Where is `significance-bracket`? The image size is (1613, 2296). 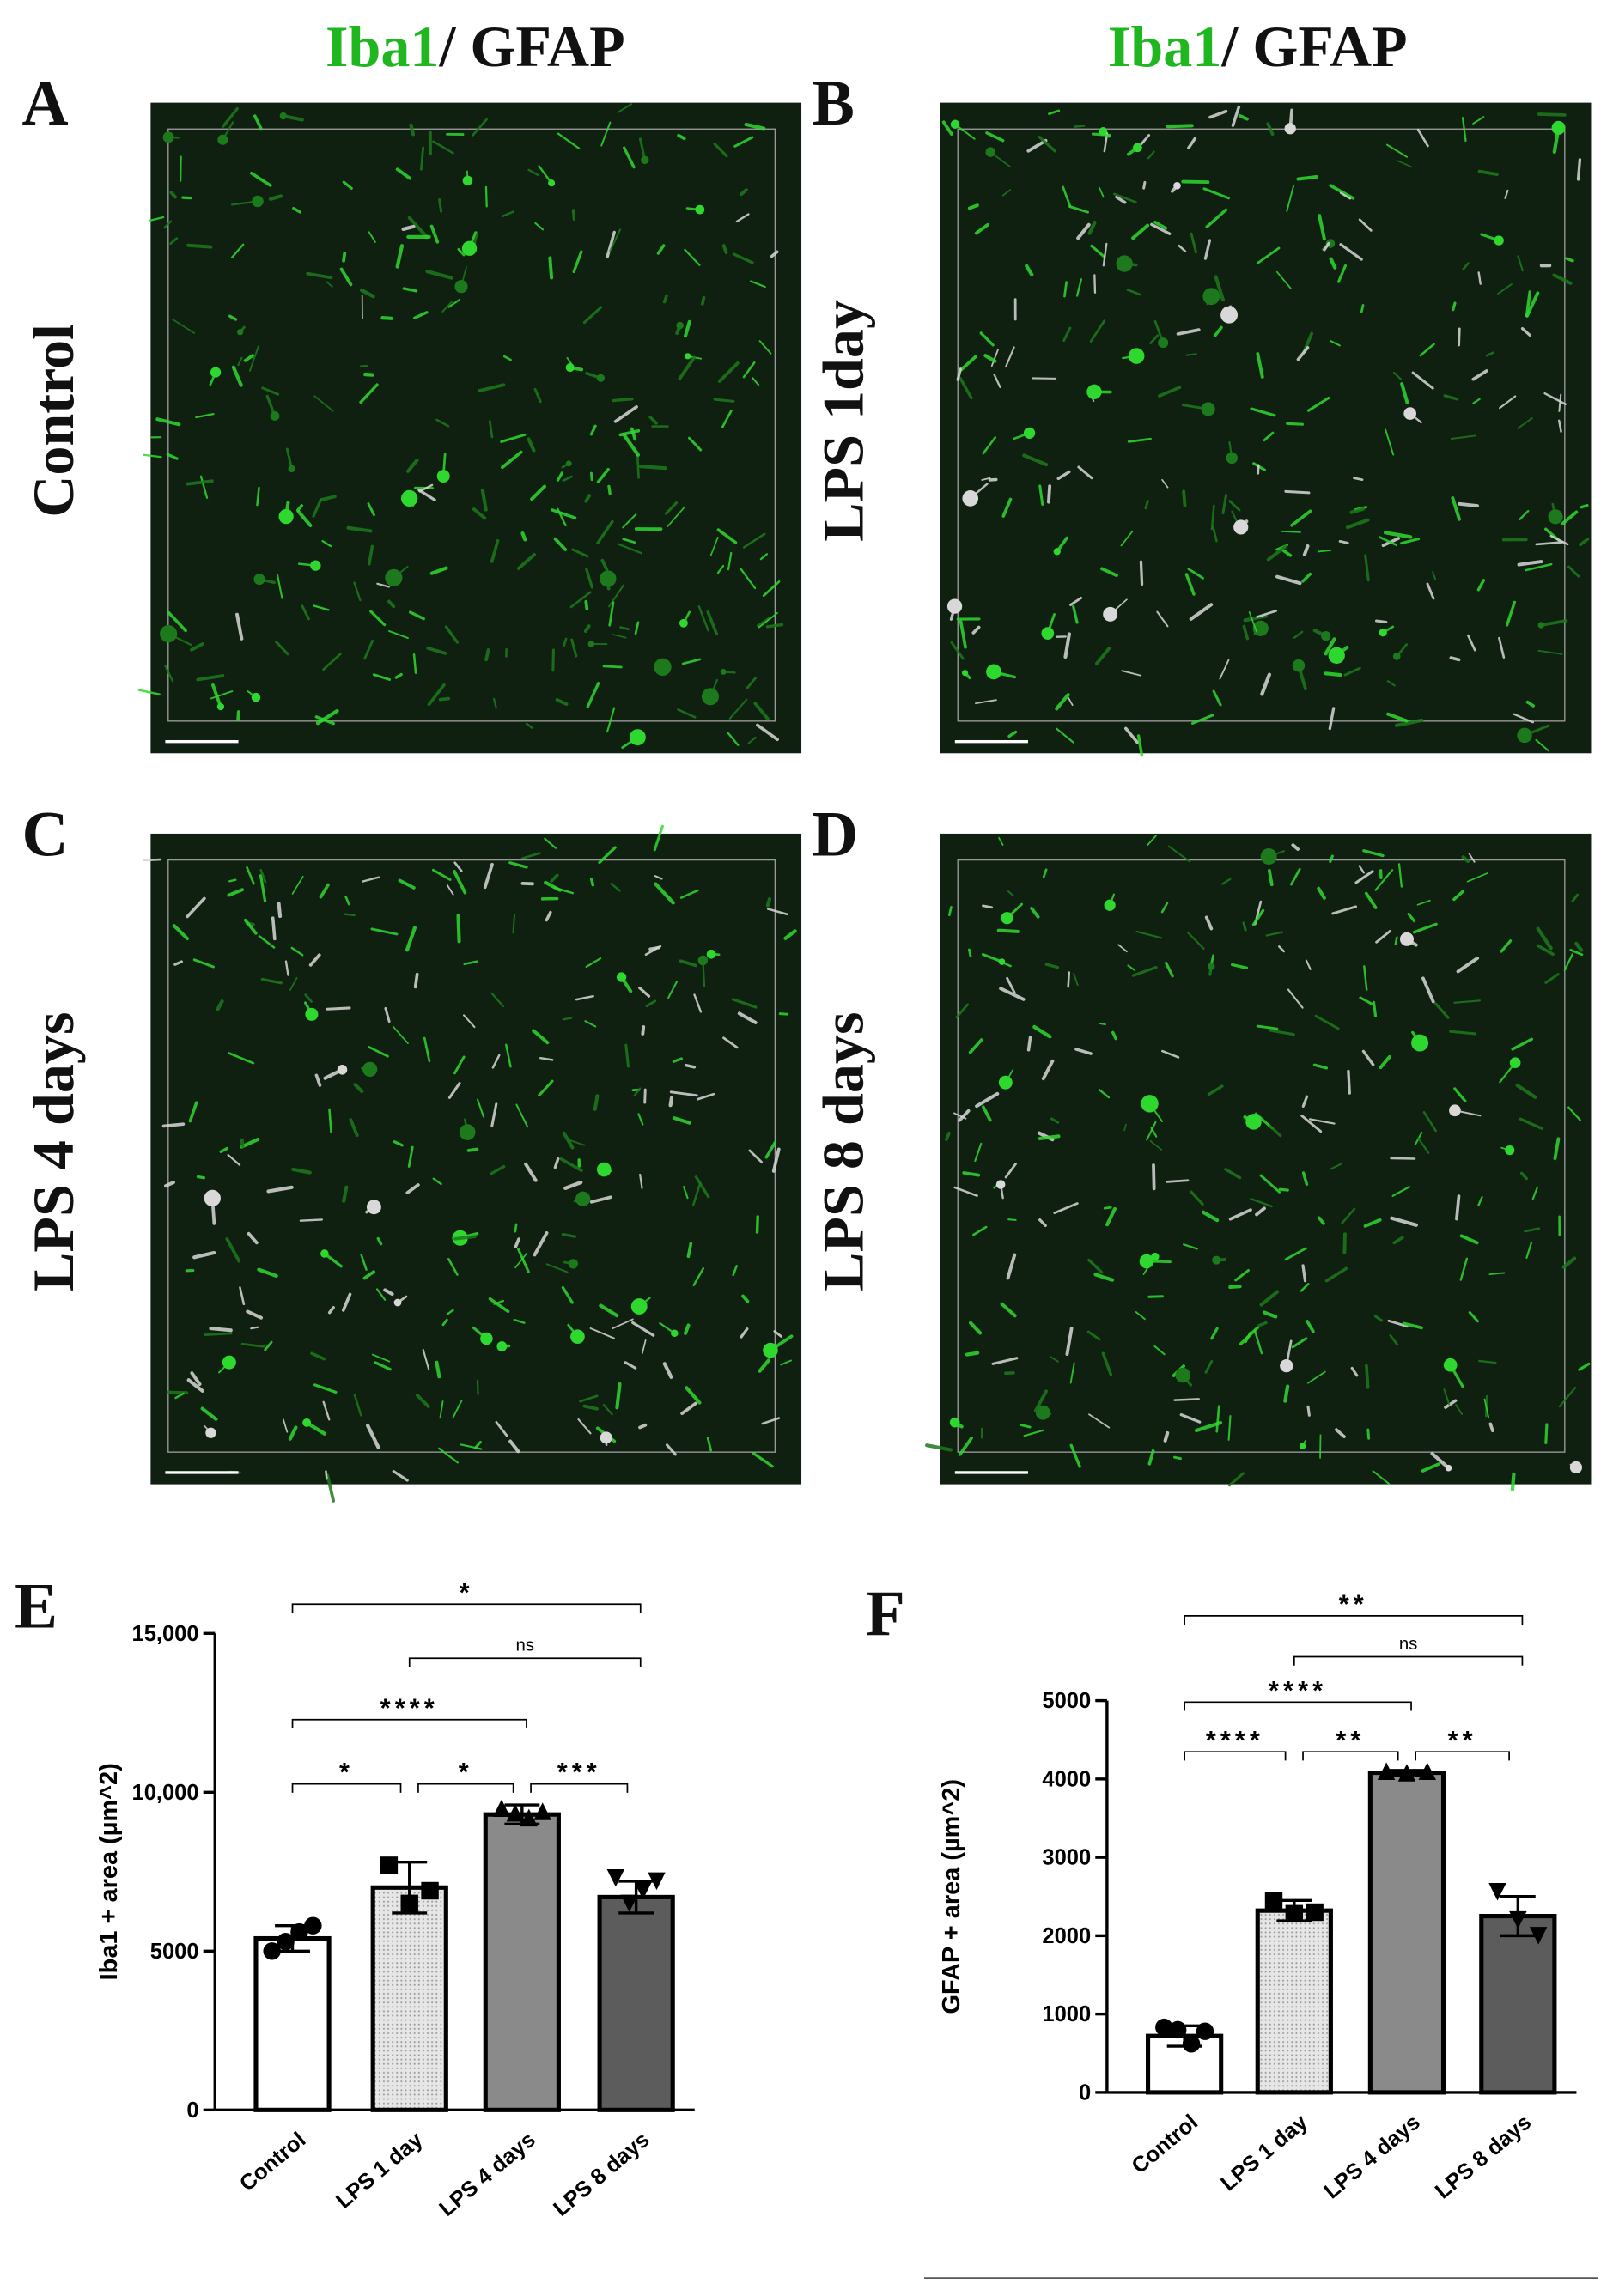
significance-bracket is located at coordinates (346, 1788).